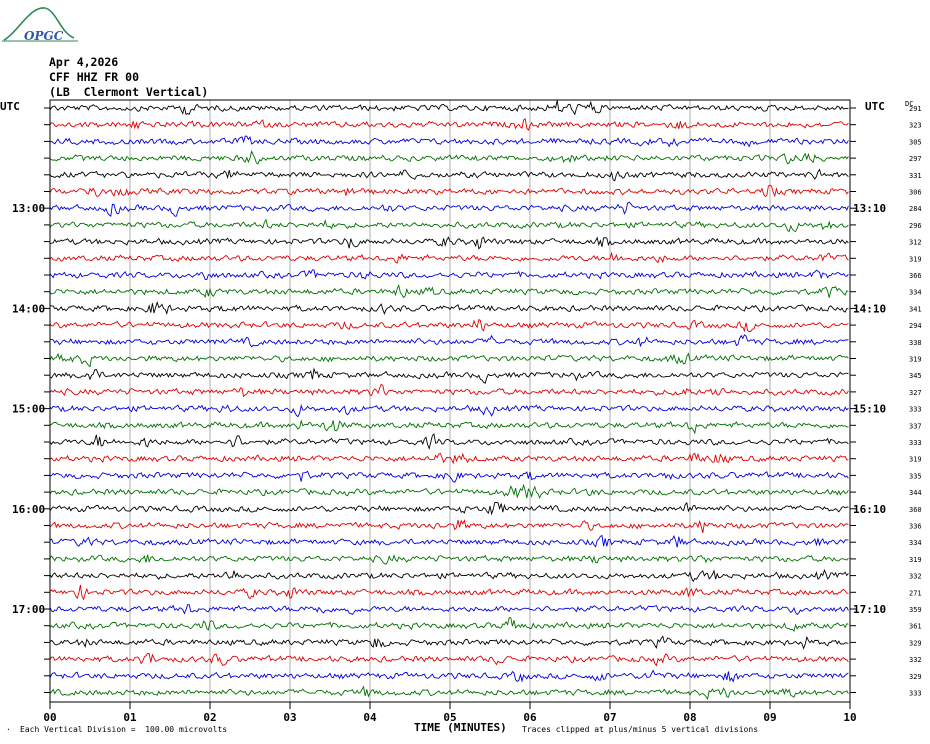 The width and height of the screenshot is (930, 744). I want to click on dc-offset-label: 331, so click(915, 176).